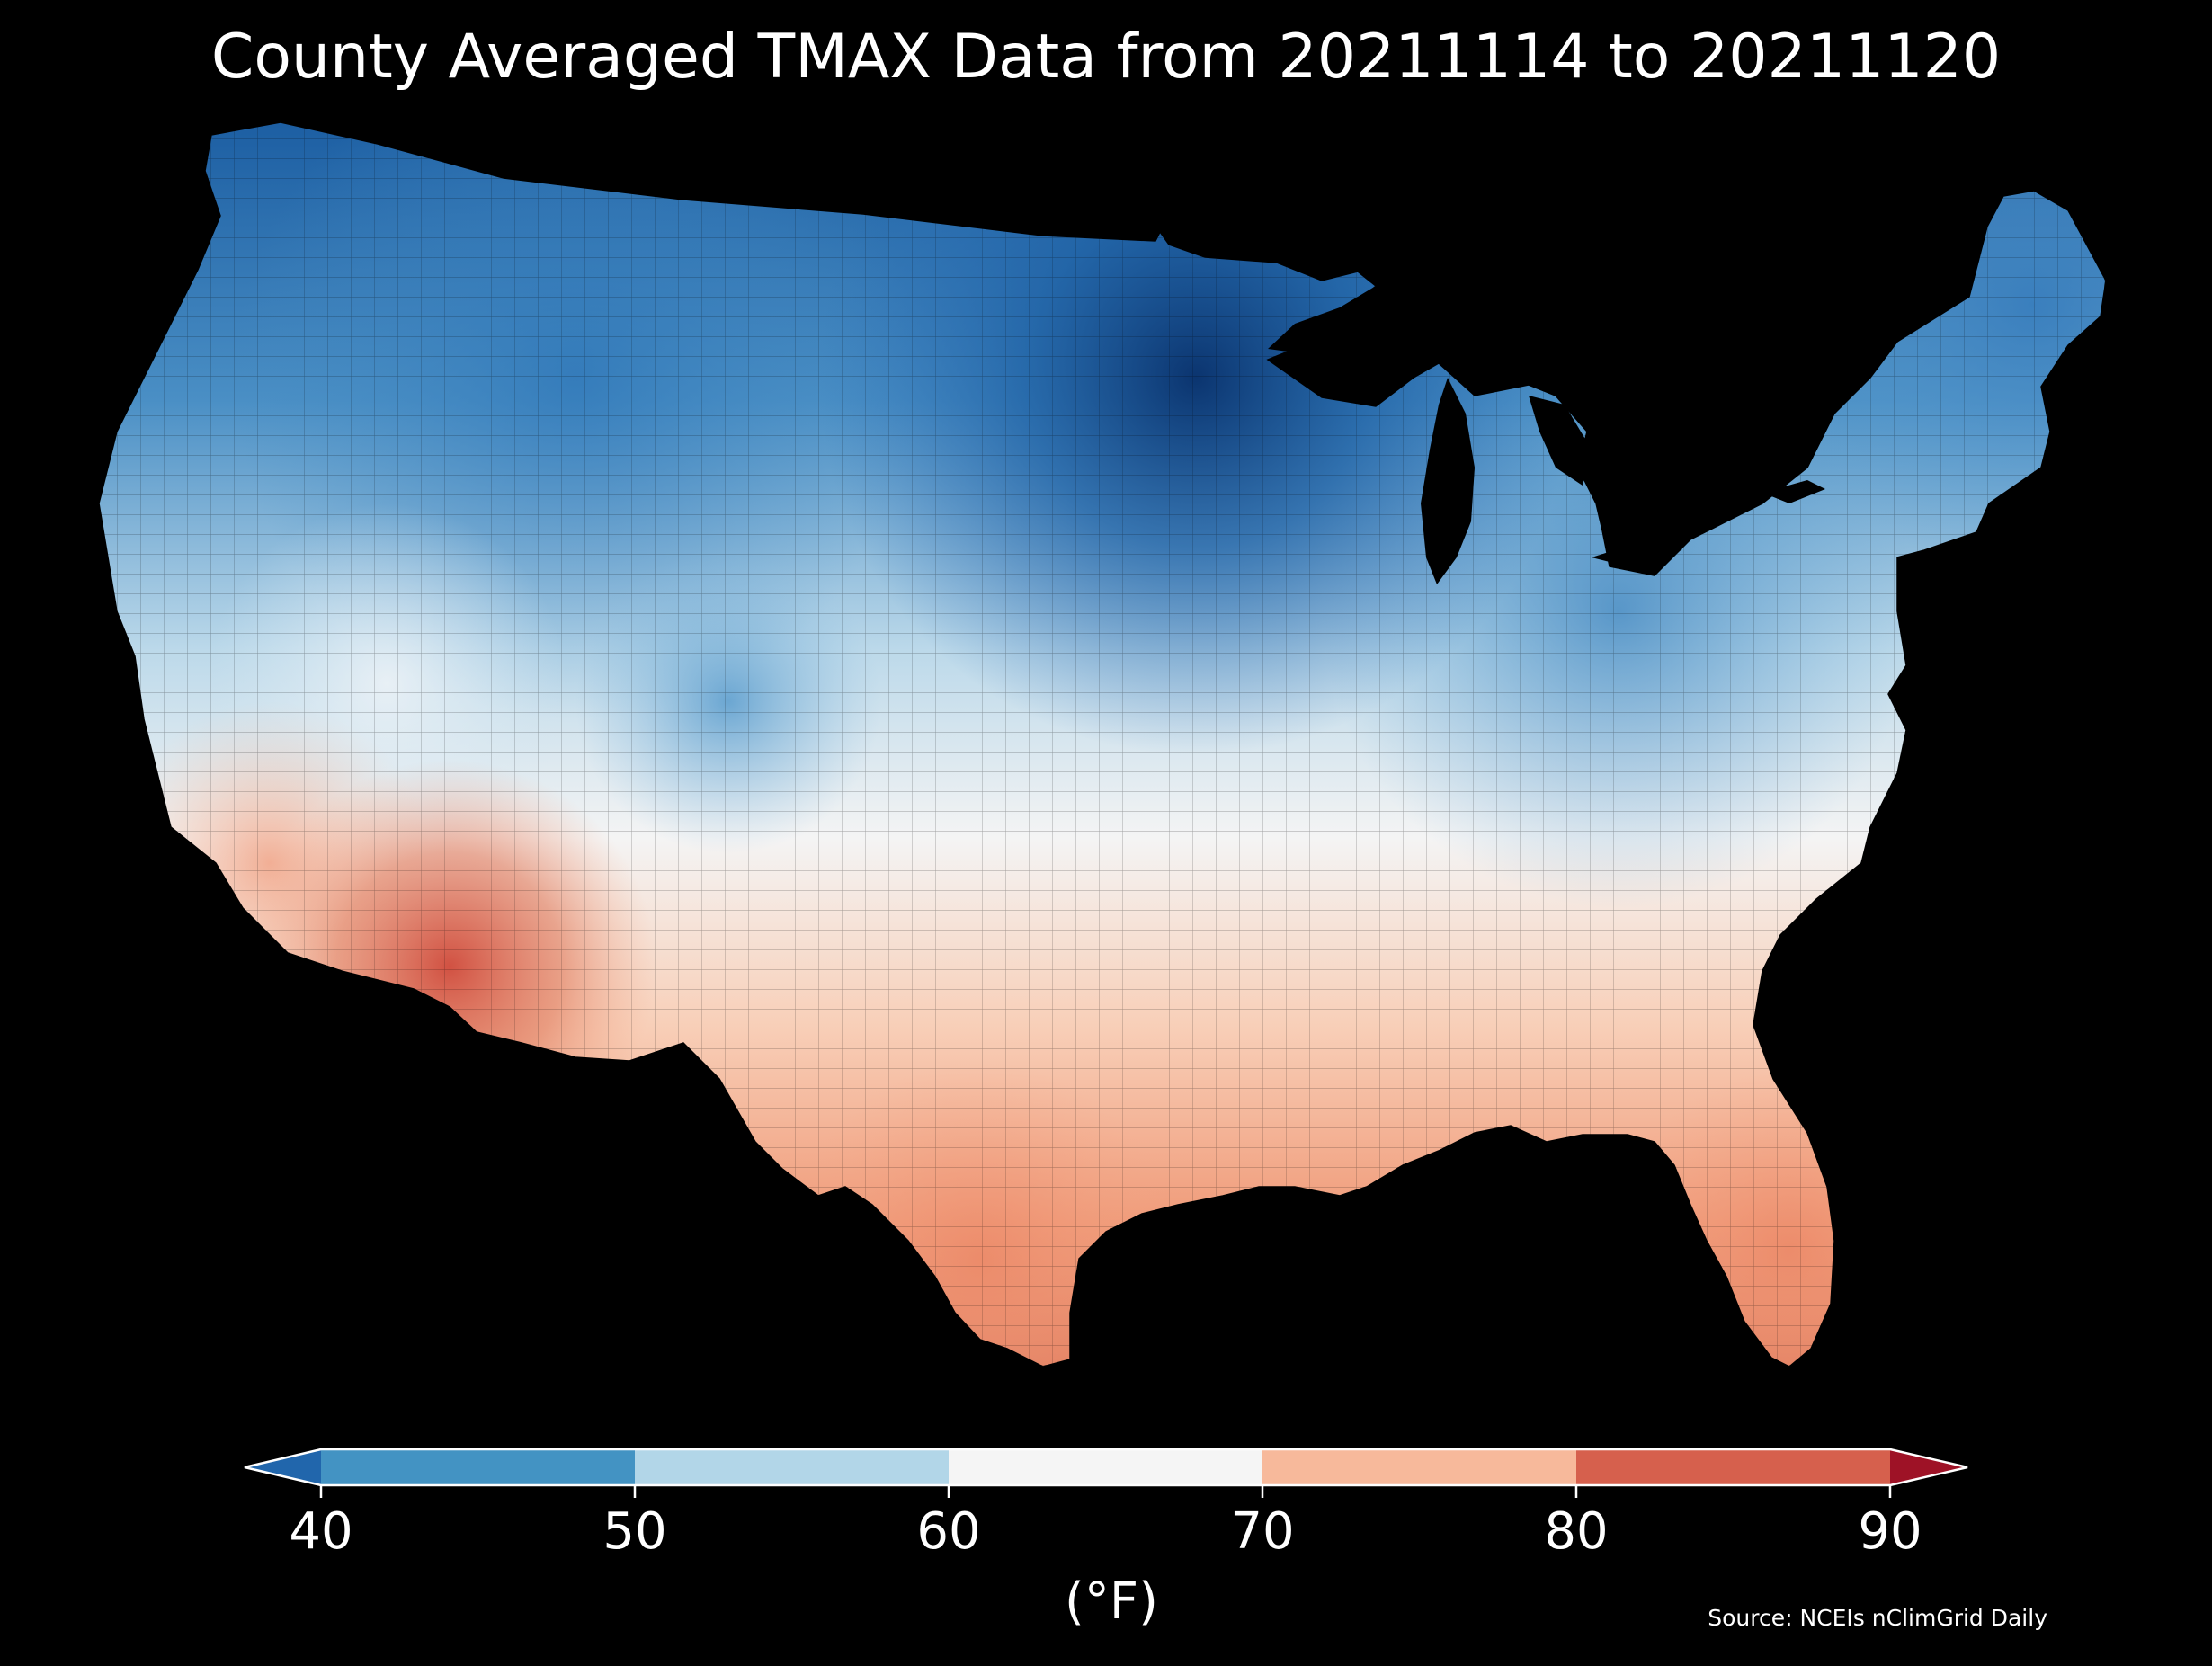  I want to click on colorbar-ticks, so click(1105, 1491).